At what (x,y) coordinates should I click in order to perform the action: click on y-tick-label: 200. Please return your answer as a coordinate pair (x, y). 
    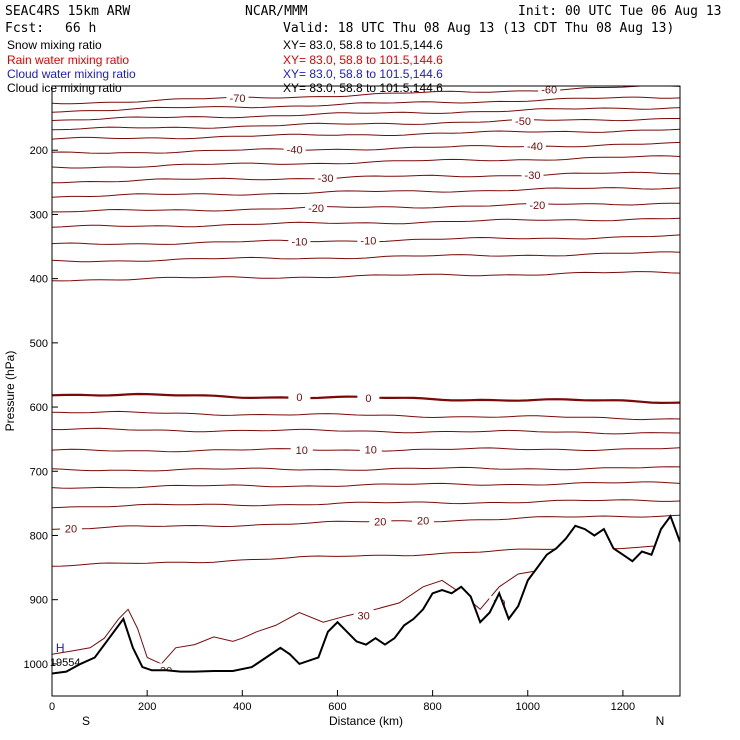
    Looking at the image, I should click on (39, 151).